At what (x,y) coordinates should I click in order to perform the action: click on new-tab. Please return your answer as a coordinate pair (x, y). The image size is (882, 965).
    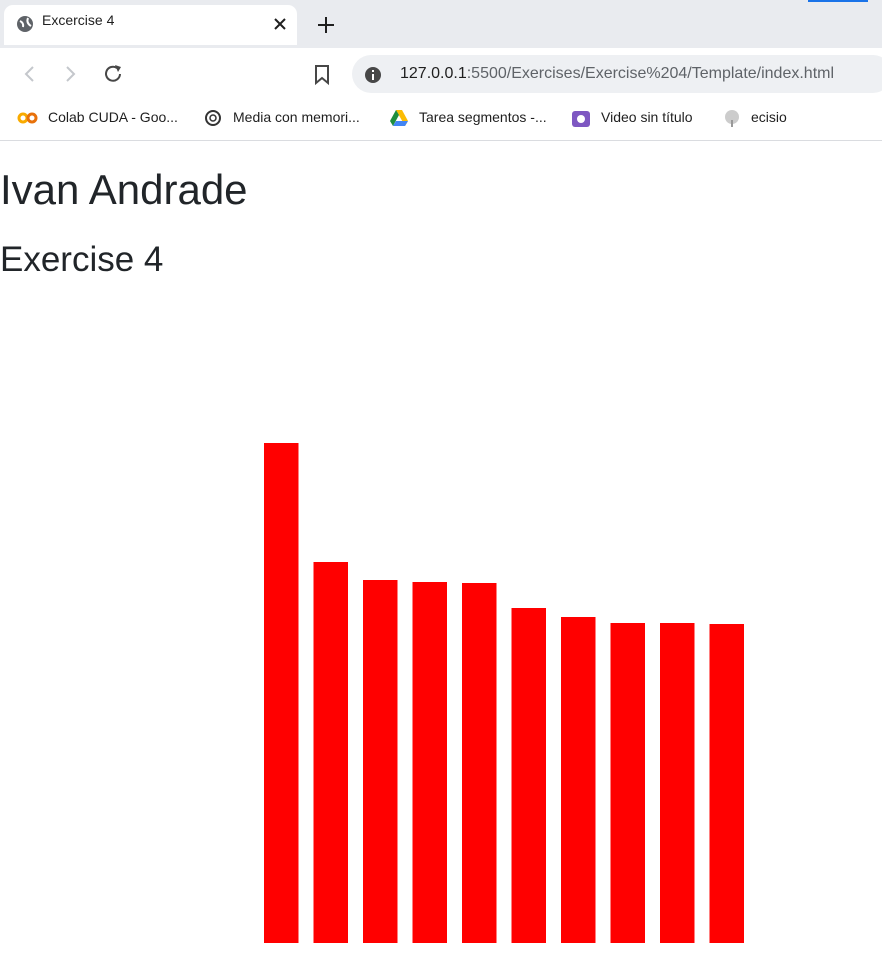
    Looking at the image, I should click on (326, 25).